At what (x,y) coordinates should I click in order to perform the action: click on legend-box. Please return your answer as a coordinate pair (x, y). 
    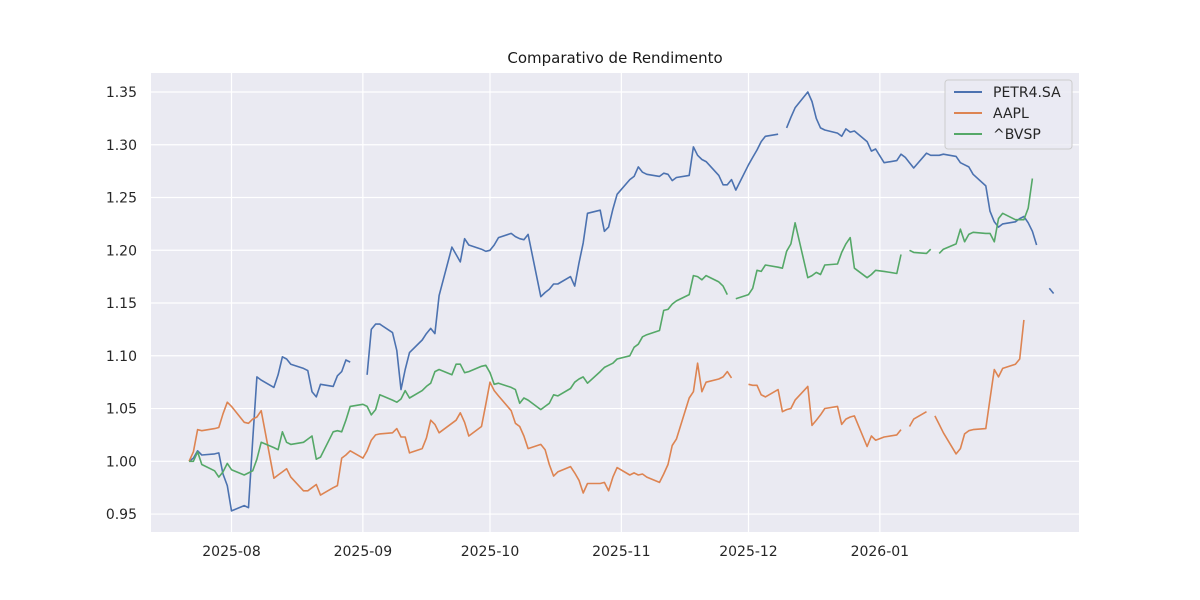
    Looking at the image, I should click on (1008, 114).